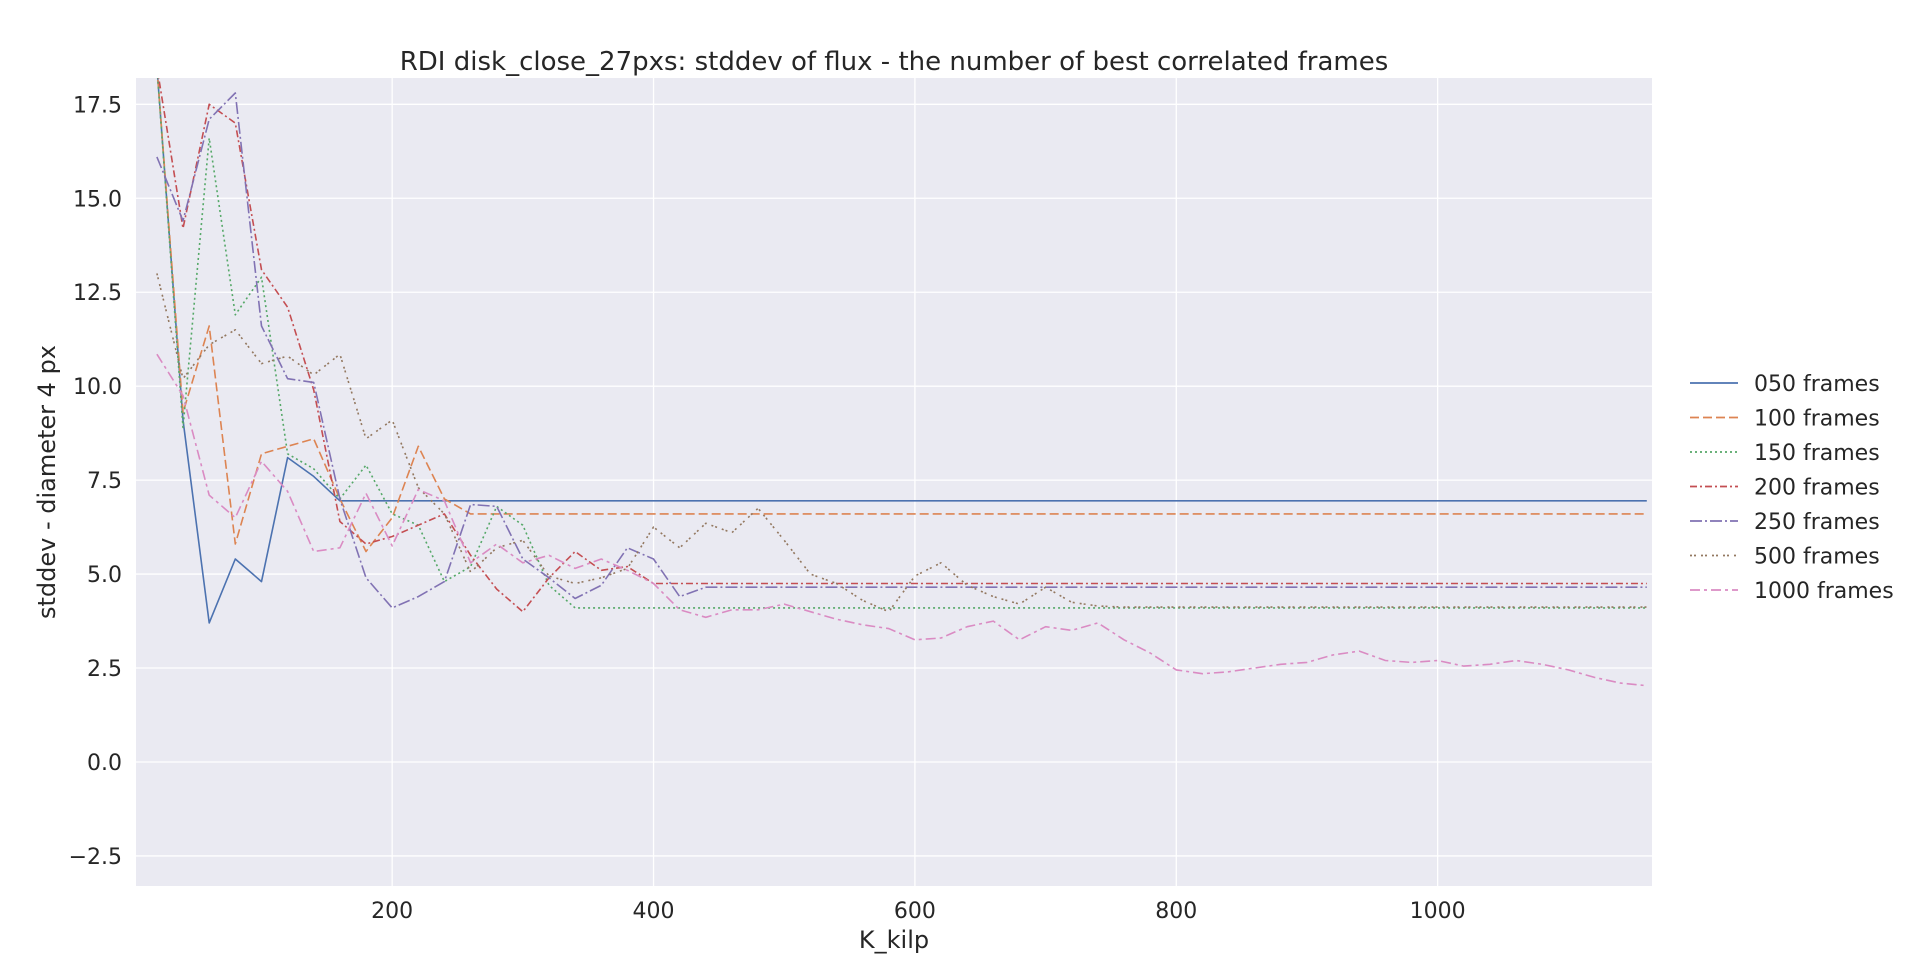 The height and width of the screenshot is (973, 1920). What do you see at coordinates (104, 669) in the screenshot?
I see `y-tick-label: 2.5` at bounding box center [104, 669].